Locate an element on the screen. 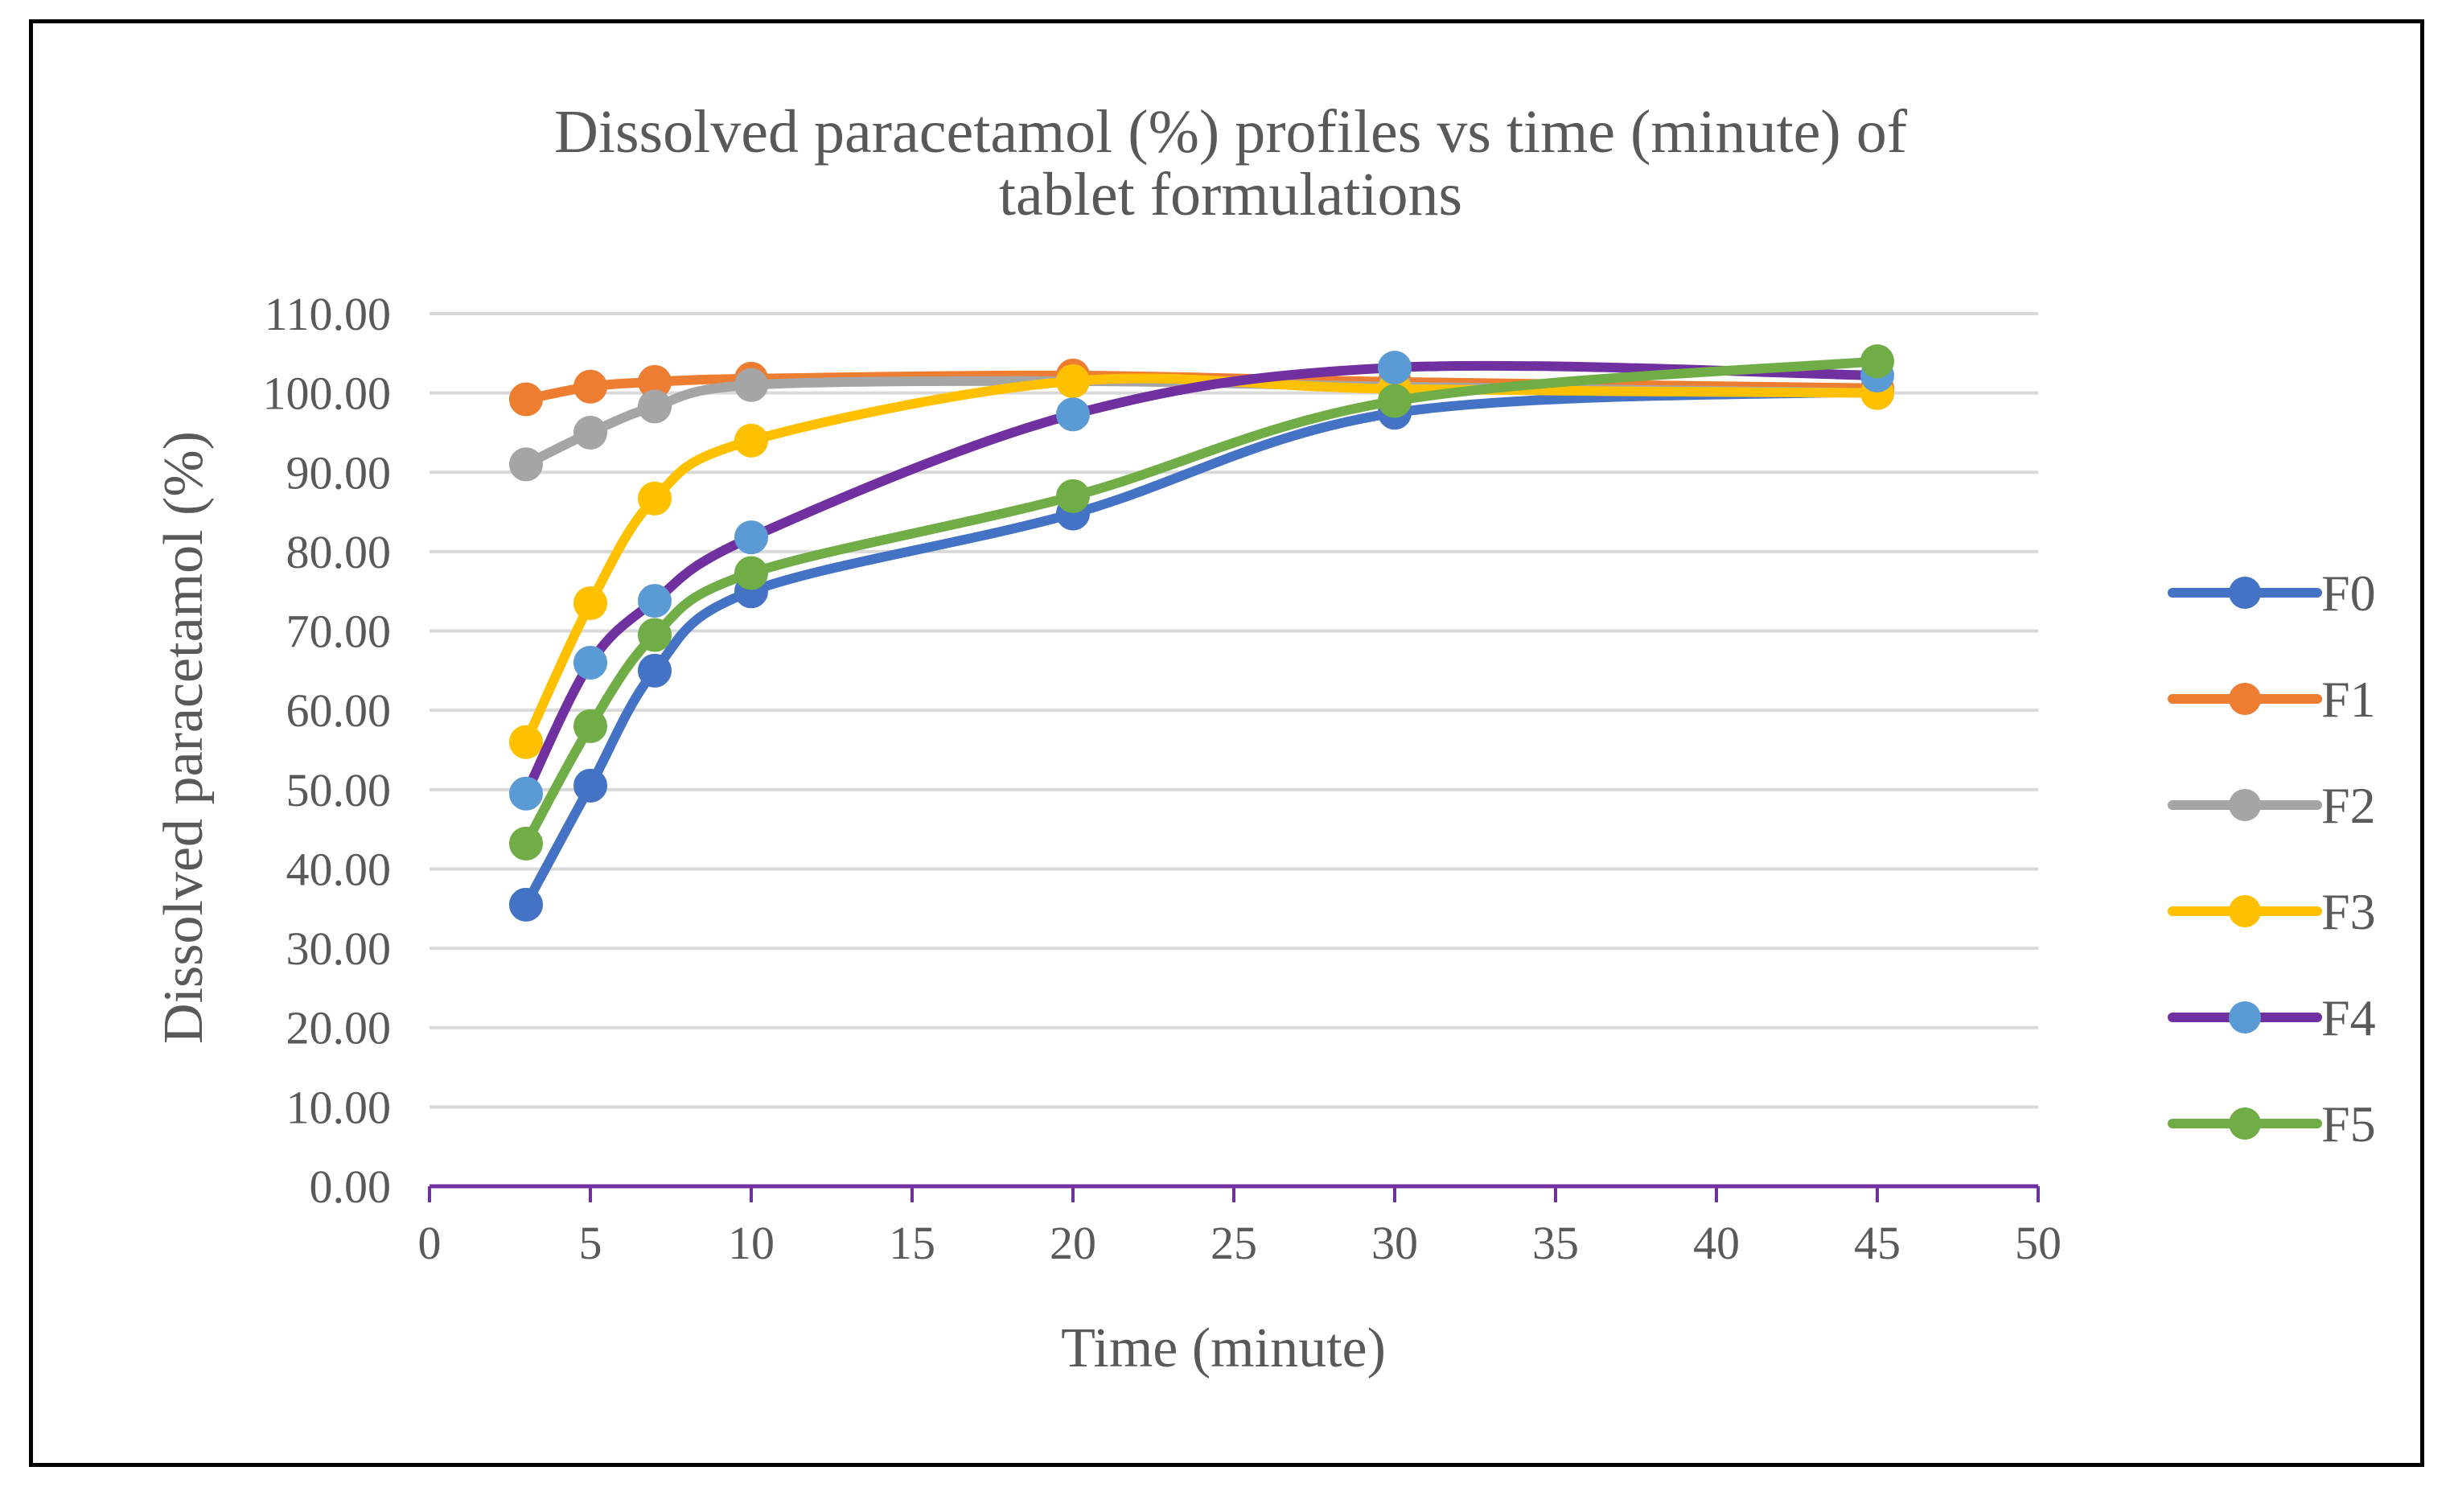  legend-item-F3: F3 is located at coordinates (2272, 912).